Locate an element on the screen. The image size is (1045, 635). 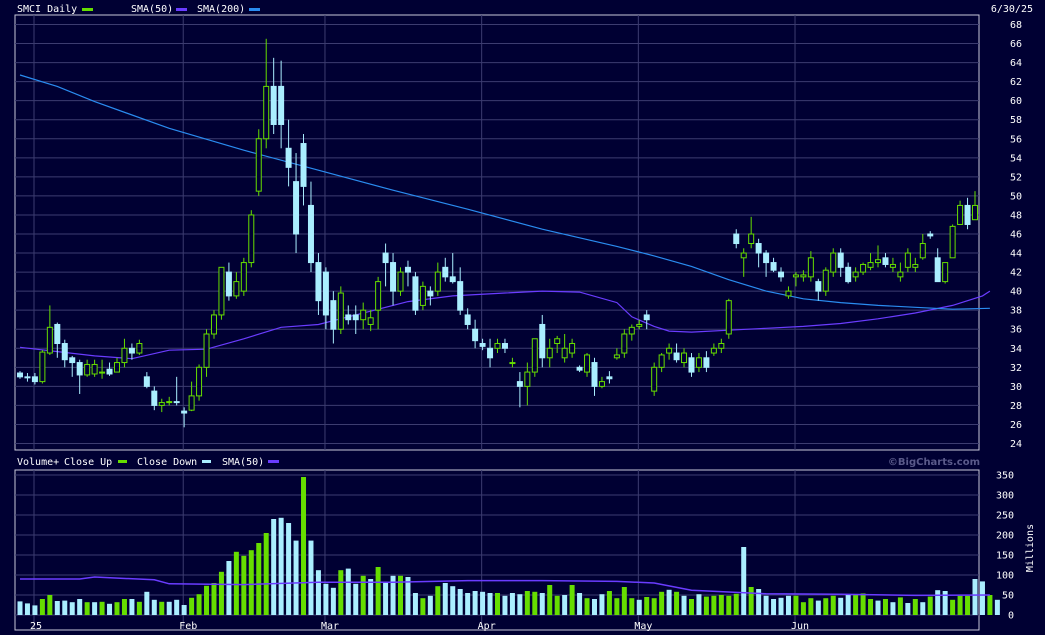
legend-close-down-swatch is located at coordinates (206, 461).